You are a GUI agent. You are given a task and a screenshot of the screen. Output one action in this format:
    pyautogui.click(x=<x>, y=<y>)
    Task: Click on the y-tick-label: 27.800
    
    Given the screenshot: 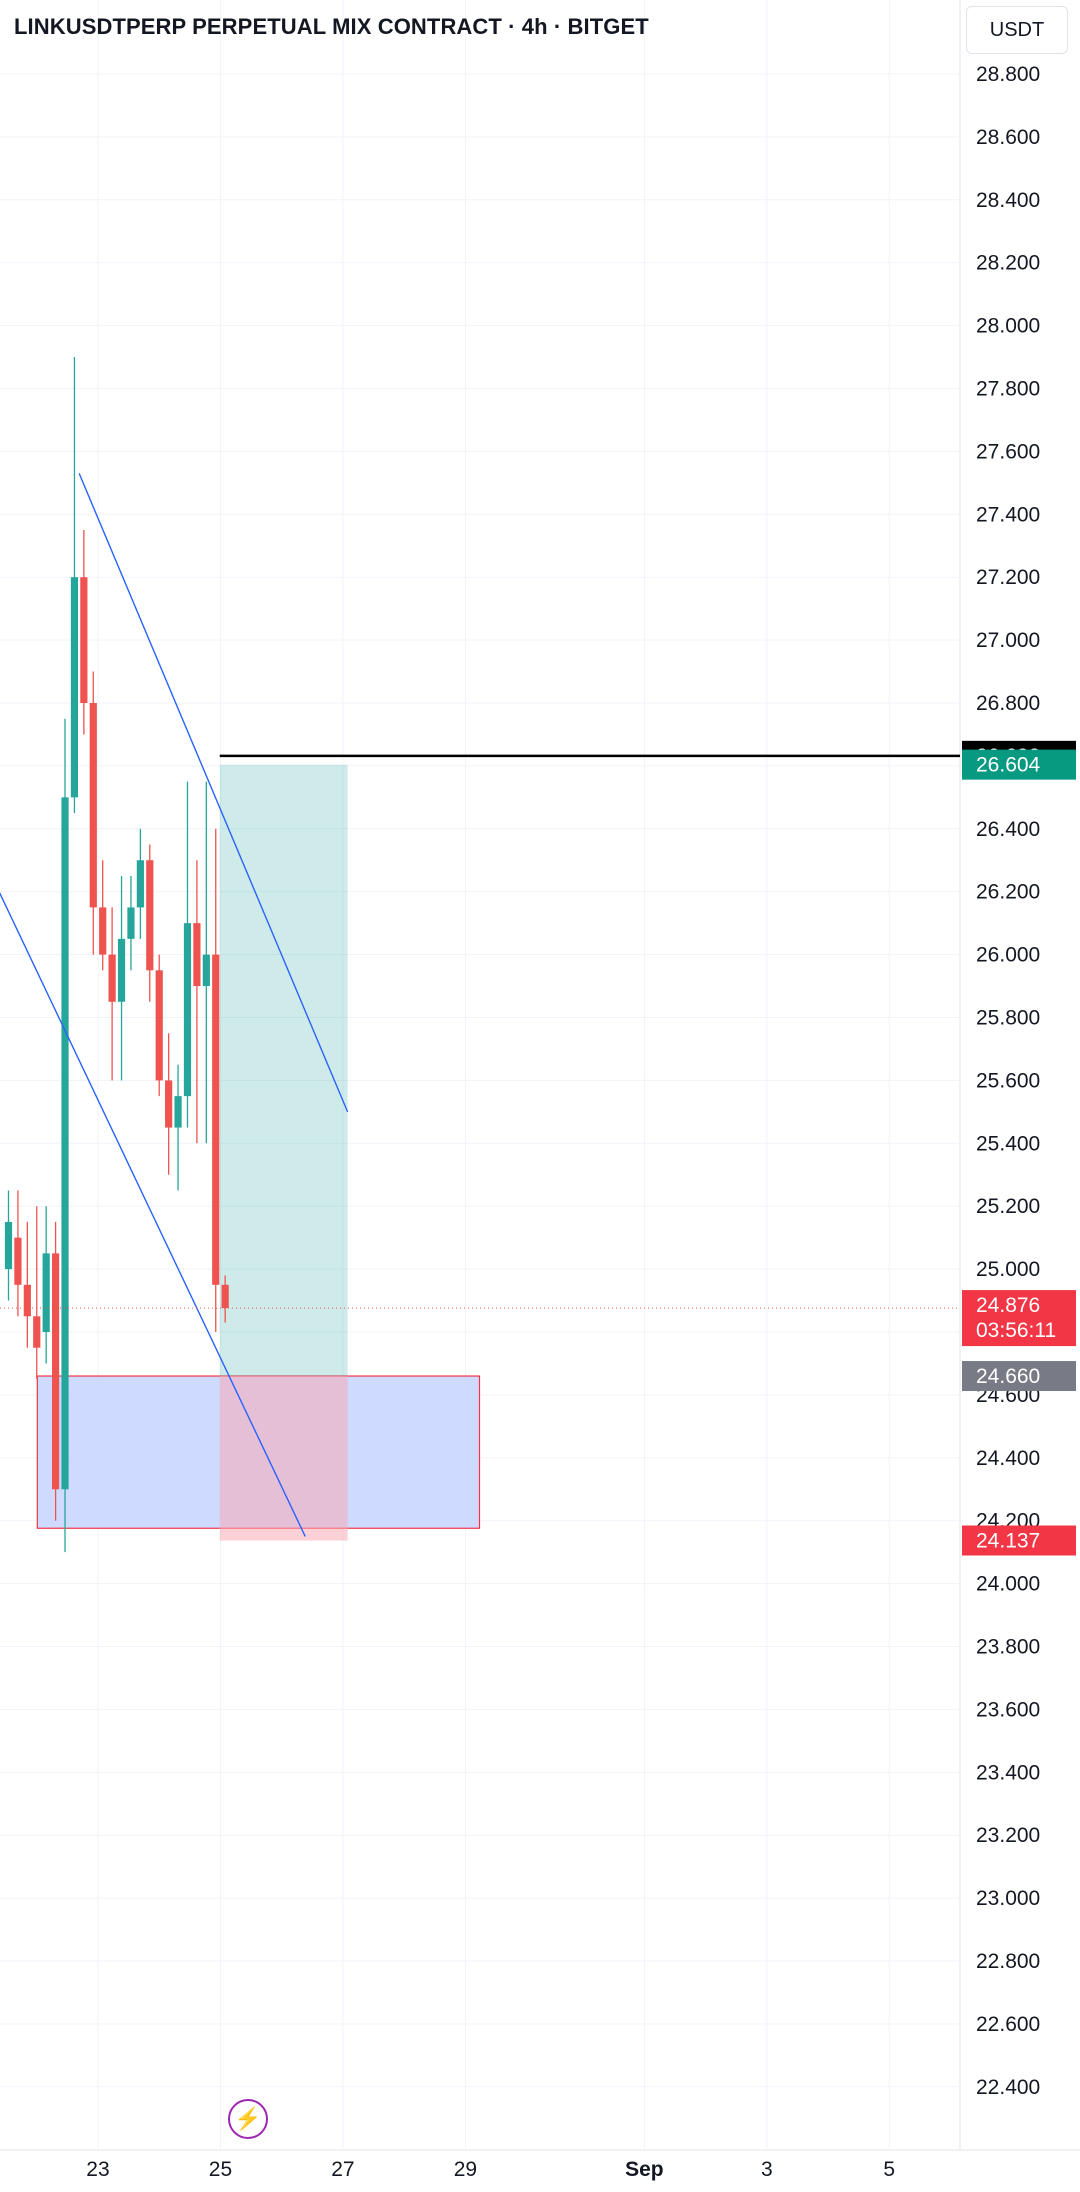 What is the action you would take?
    pyautogui.click(x=1008, y=389)
    